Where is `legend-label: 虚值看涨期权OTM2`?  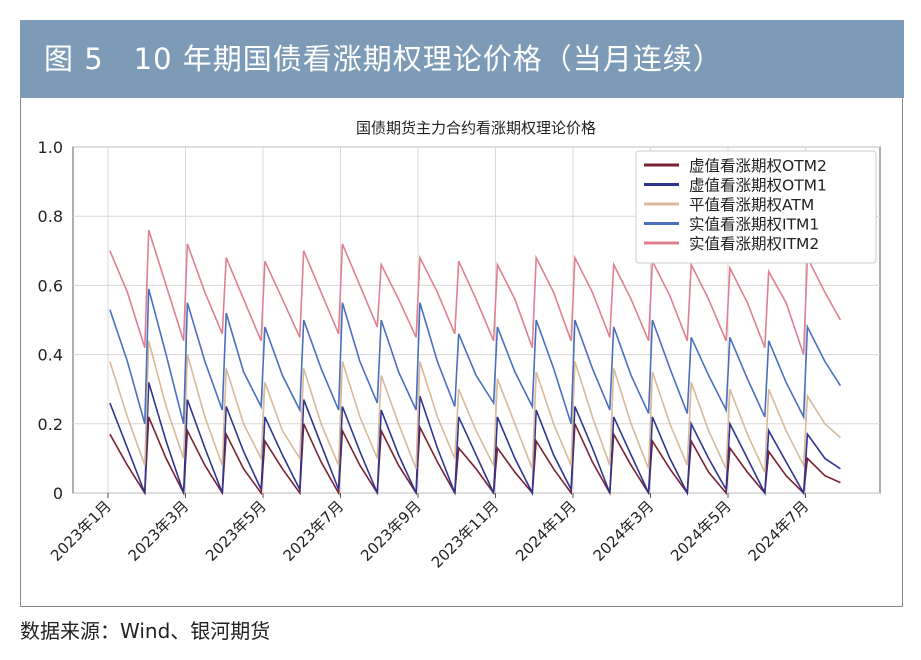 legend-label: 虚值看涨期权OTM2 is located at coordinates (758, 166).